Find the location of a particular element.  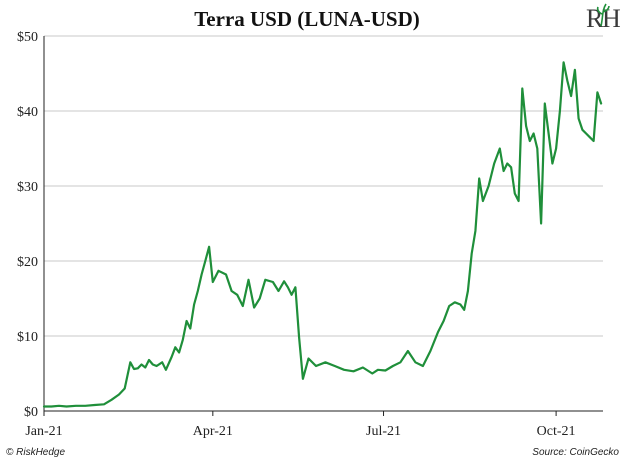

chart-title: Terra USD (LUNA-USD) is located at coordinates (307, 19).